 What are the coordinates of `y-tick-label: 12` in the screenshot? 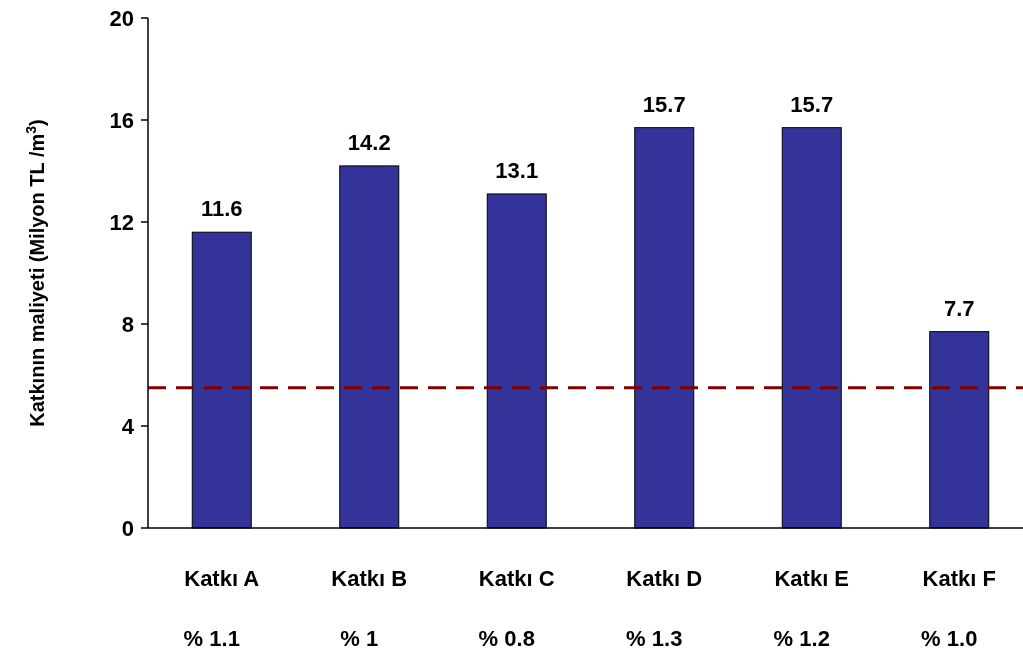 It's located at (121, 222).